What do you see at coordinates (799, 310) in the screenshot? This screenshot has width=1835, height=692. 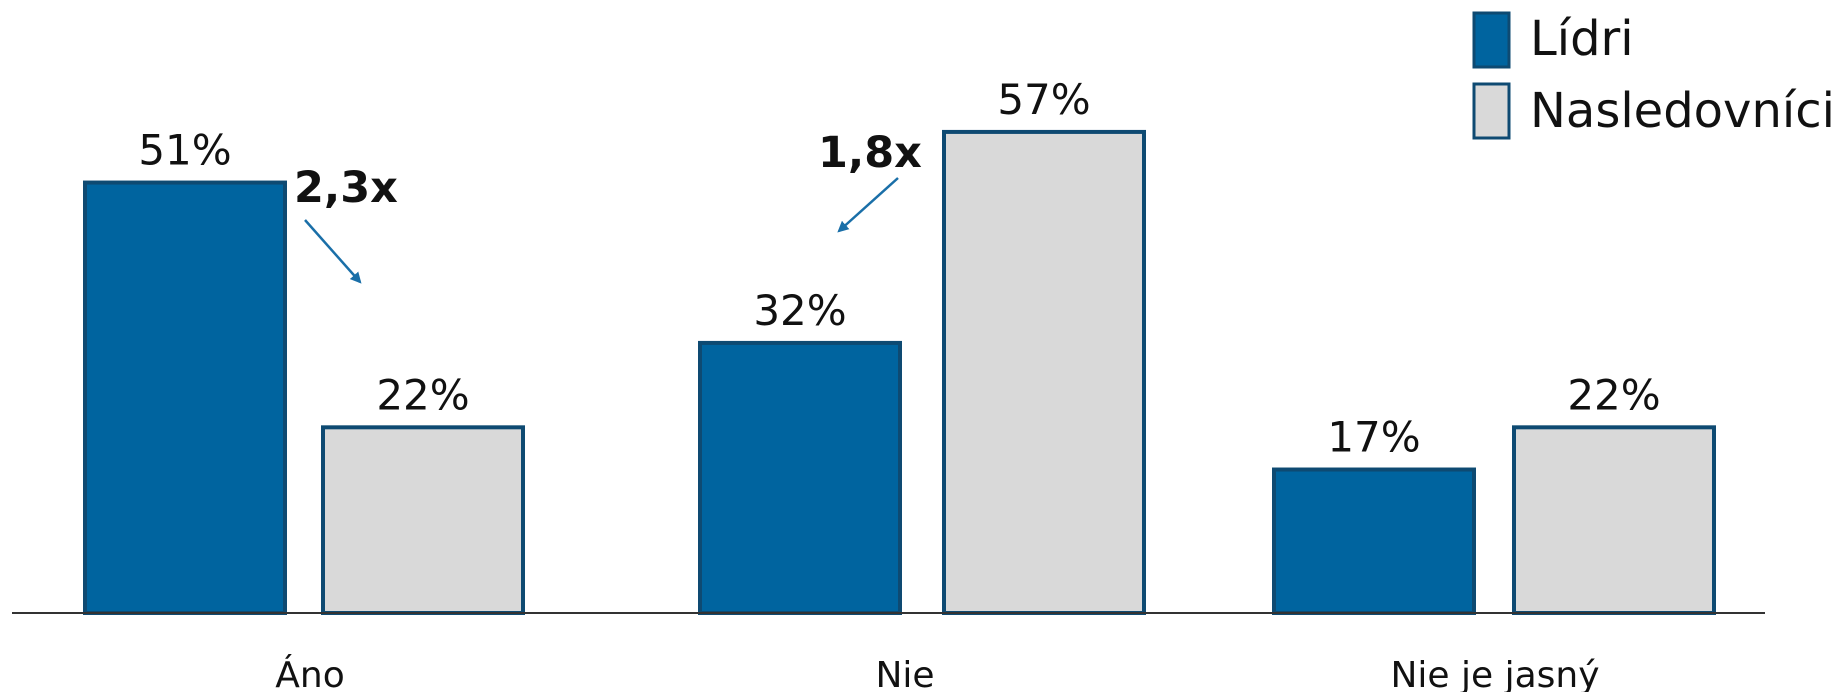 I see `value-label-lidri-nie: 32%` at bounding box center [799, 310].